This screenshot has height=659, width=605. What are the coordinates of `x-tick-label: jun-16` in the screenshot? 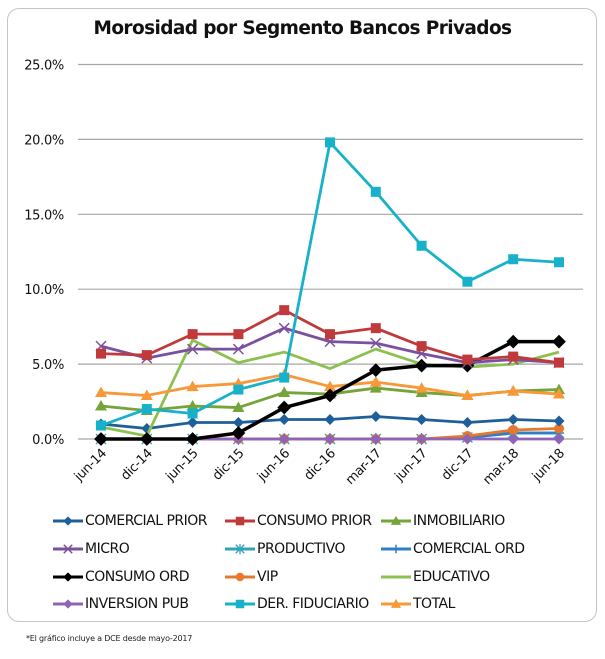 It's located at (273, 465).